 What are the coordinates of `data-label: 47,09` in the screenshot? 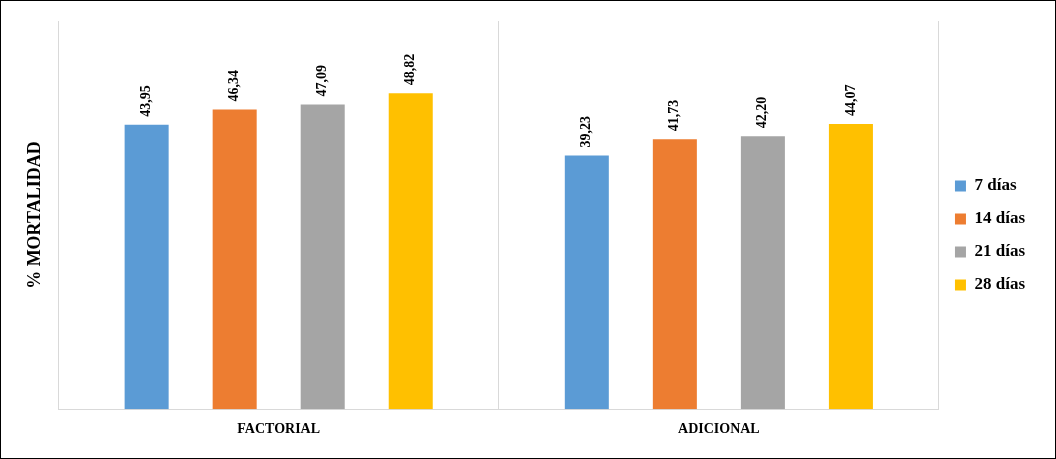 It's located at (322, 81).